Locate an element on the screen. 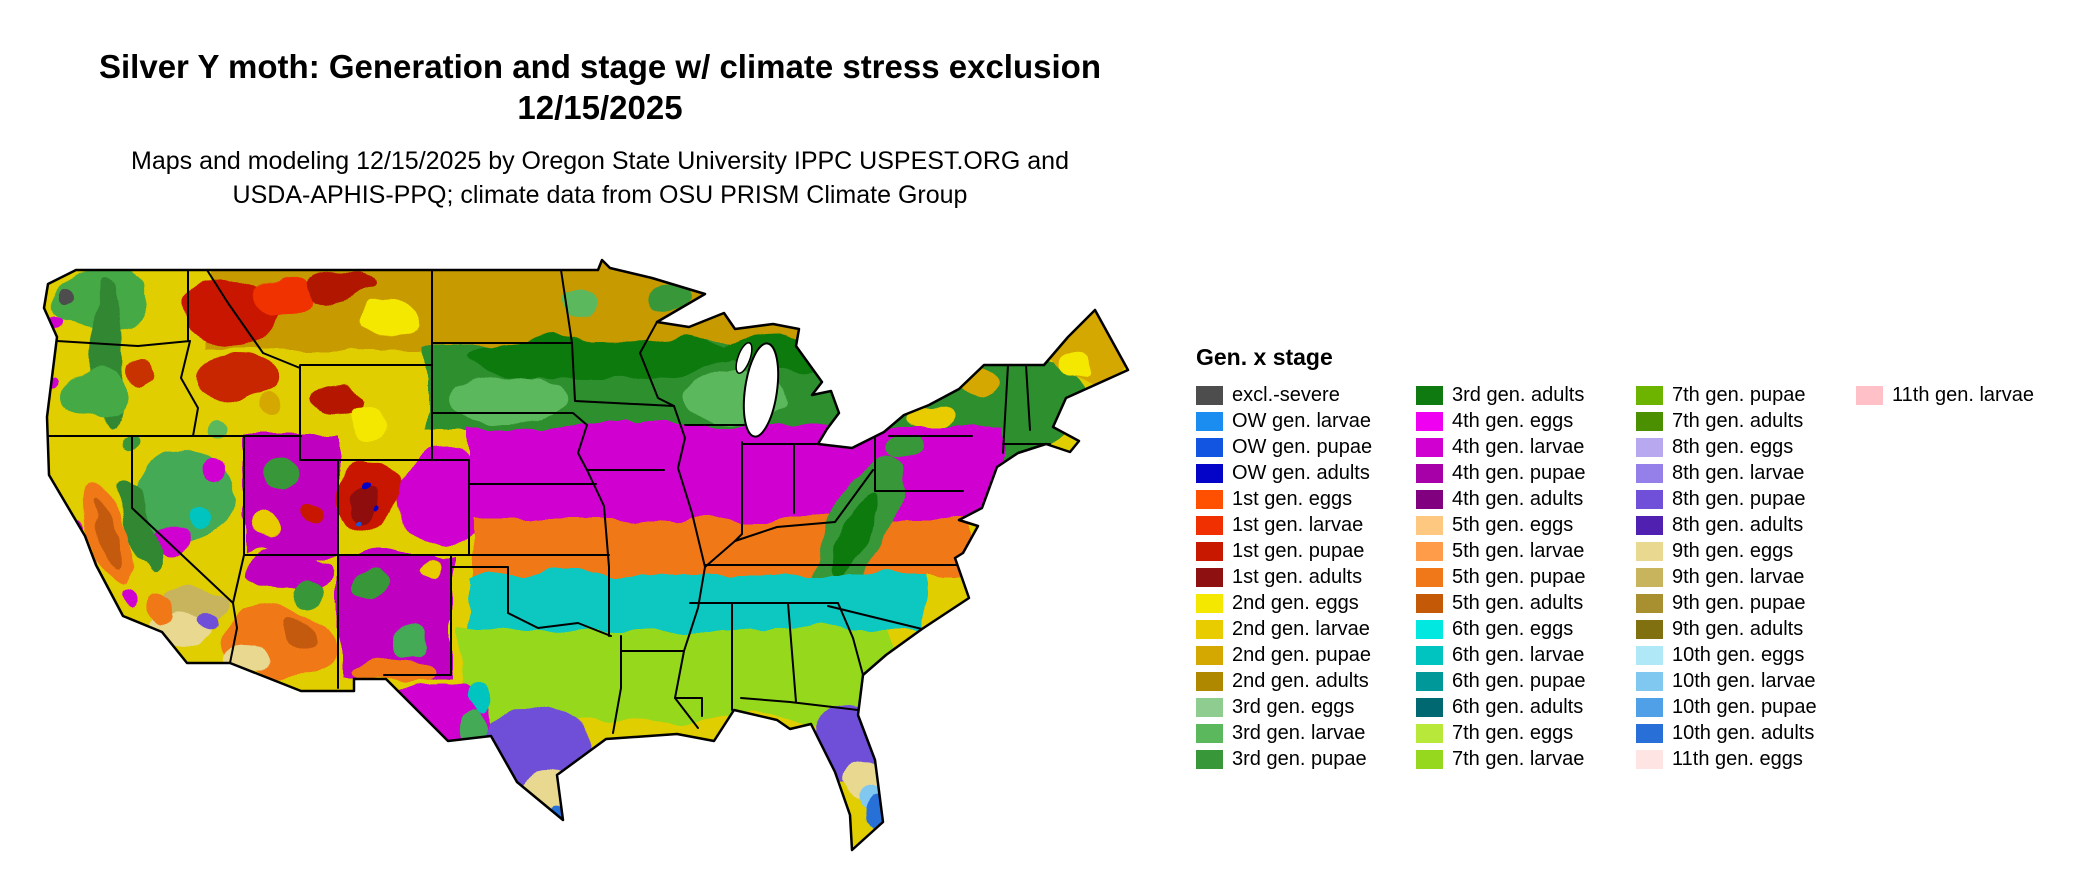 The image size is (2100, 892). legend-item: 10th gen. adults is located at coordinates (1736, 732).